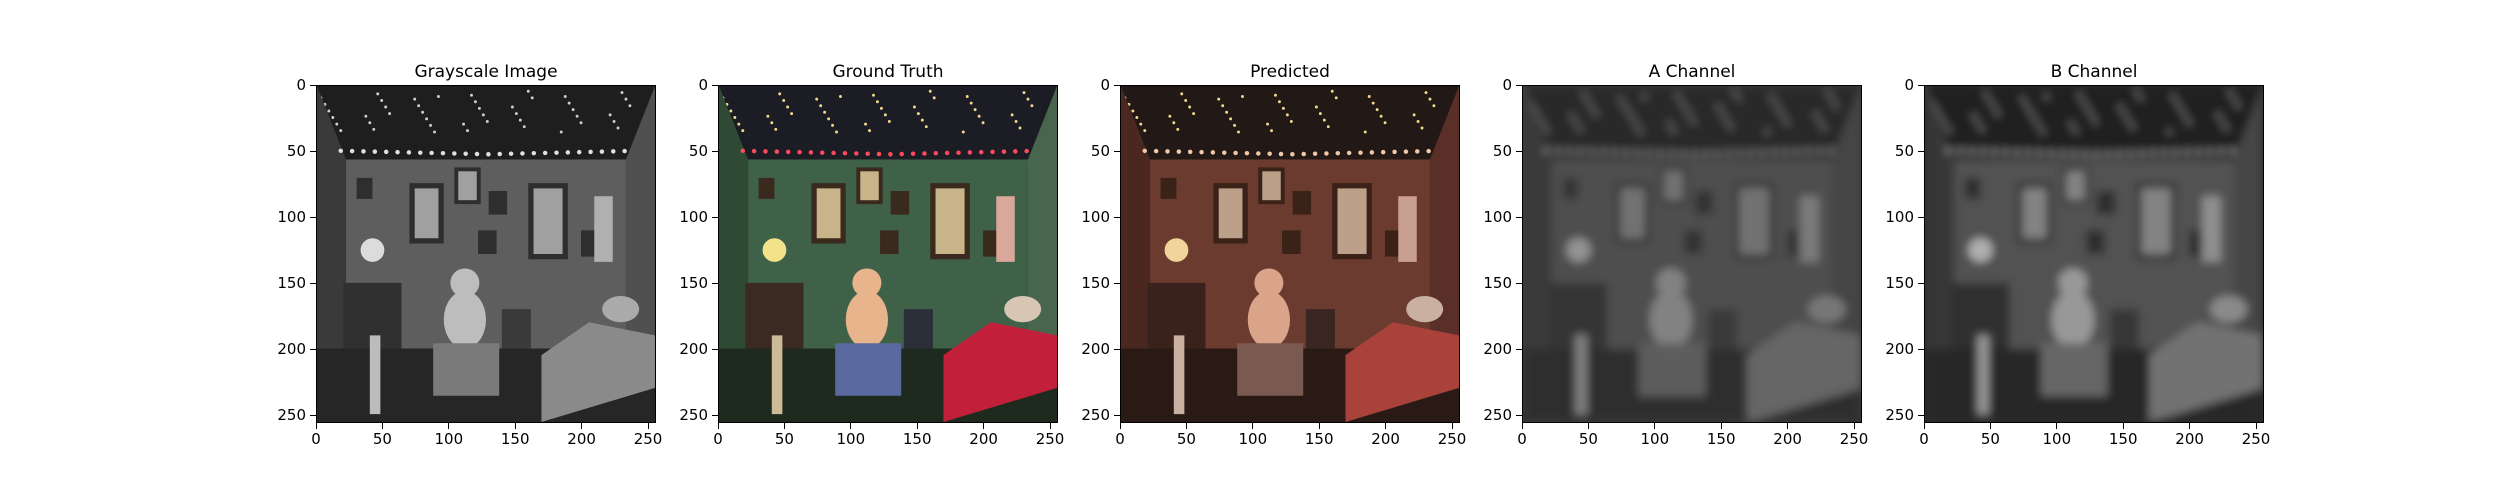 The height and width of the screenshot is (500, 2500). I want to click on panel-title: B Channel, so click(2094, 72).